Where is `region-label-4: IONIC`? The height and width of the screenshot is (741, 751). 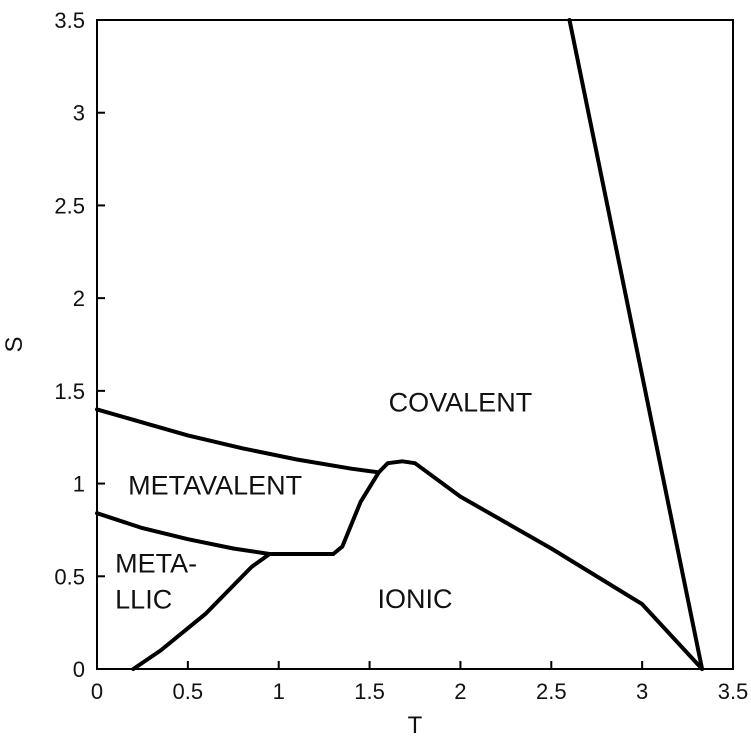 region-label-4: IONIC is located at coordinates (414, 599).